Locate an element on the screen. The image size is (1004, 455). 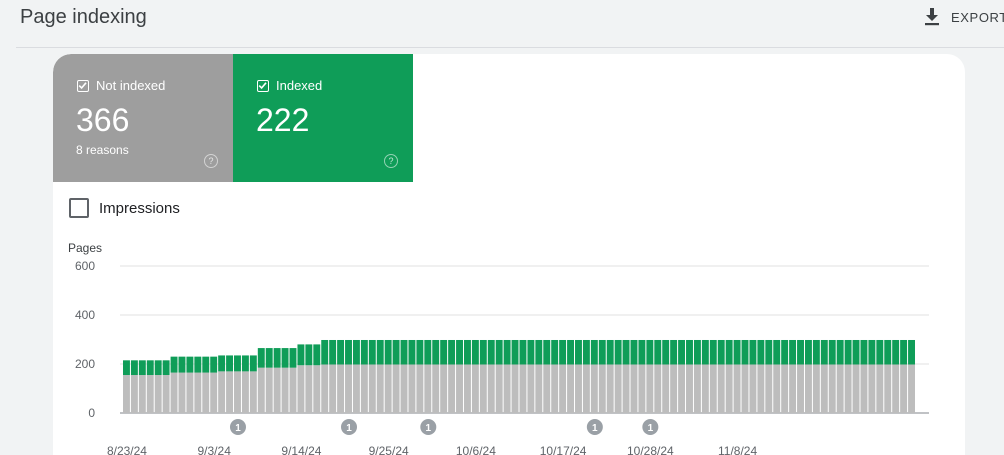
page-title: Page indexing is located at coordinates (83, 17).